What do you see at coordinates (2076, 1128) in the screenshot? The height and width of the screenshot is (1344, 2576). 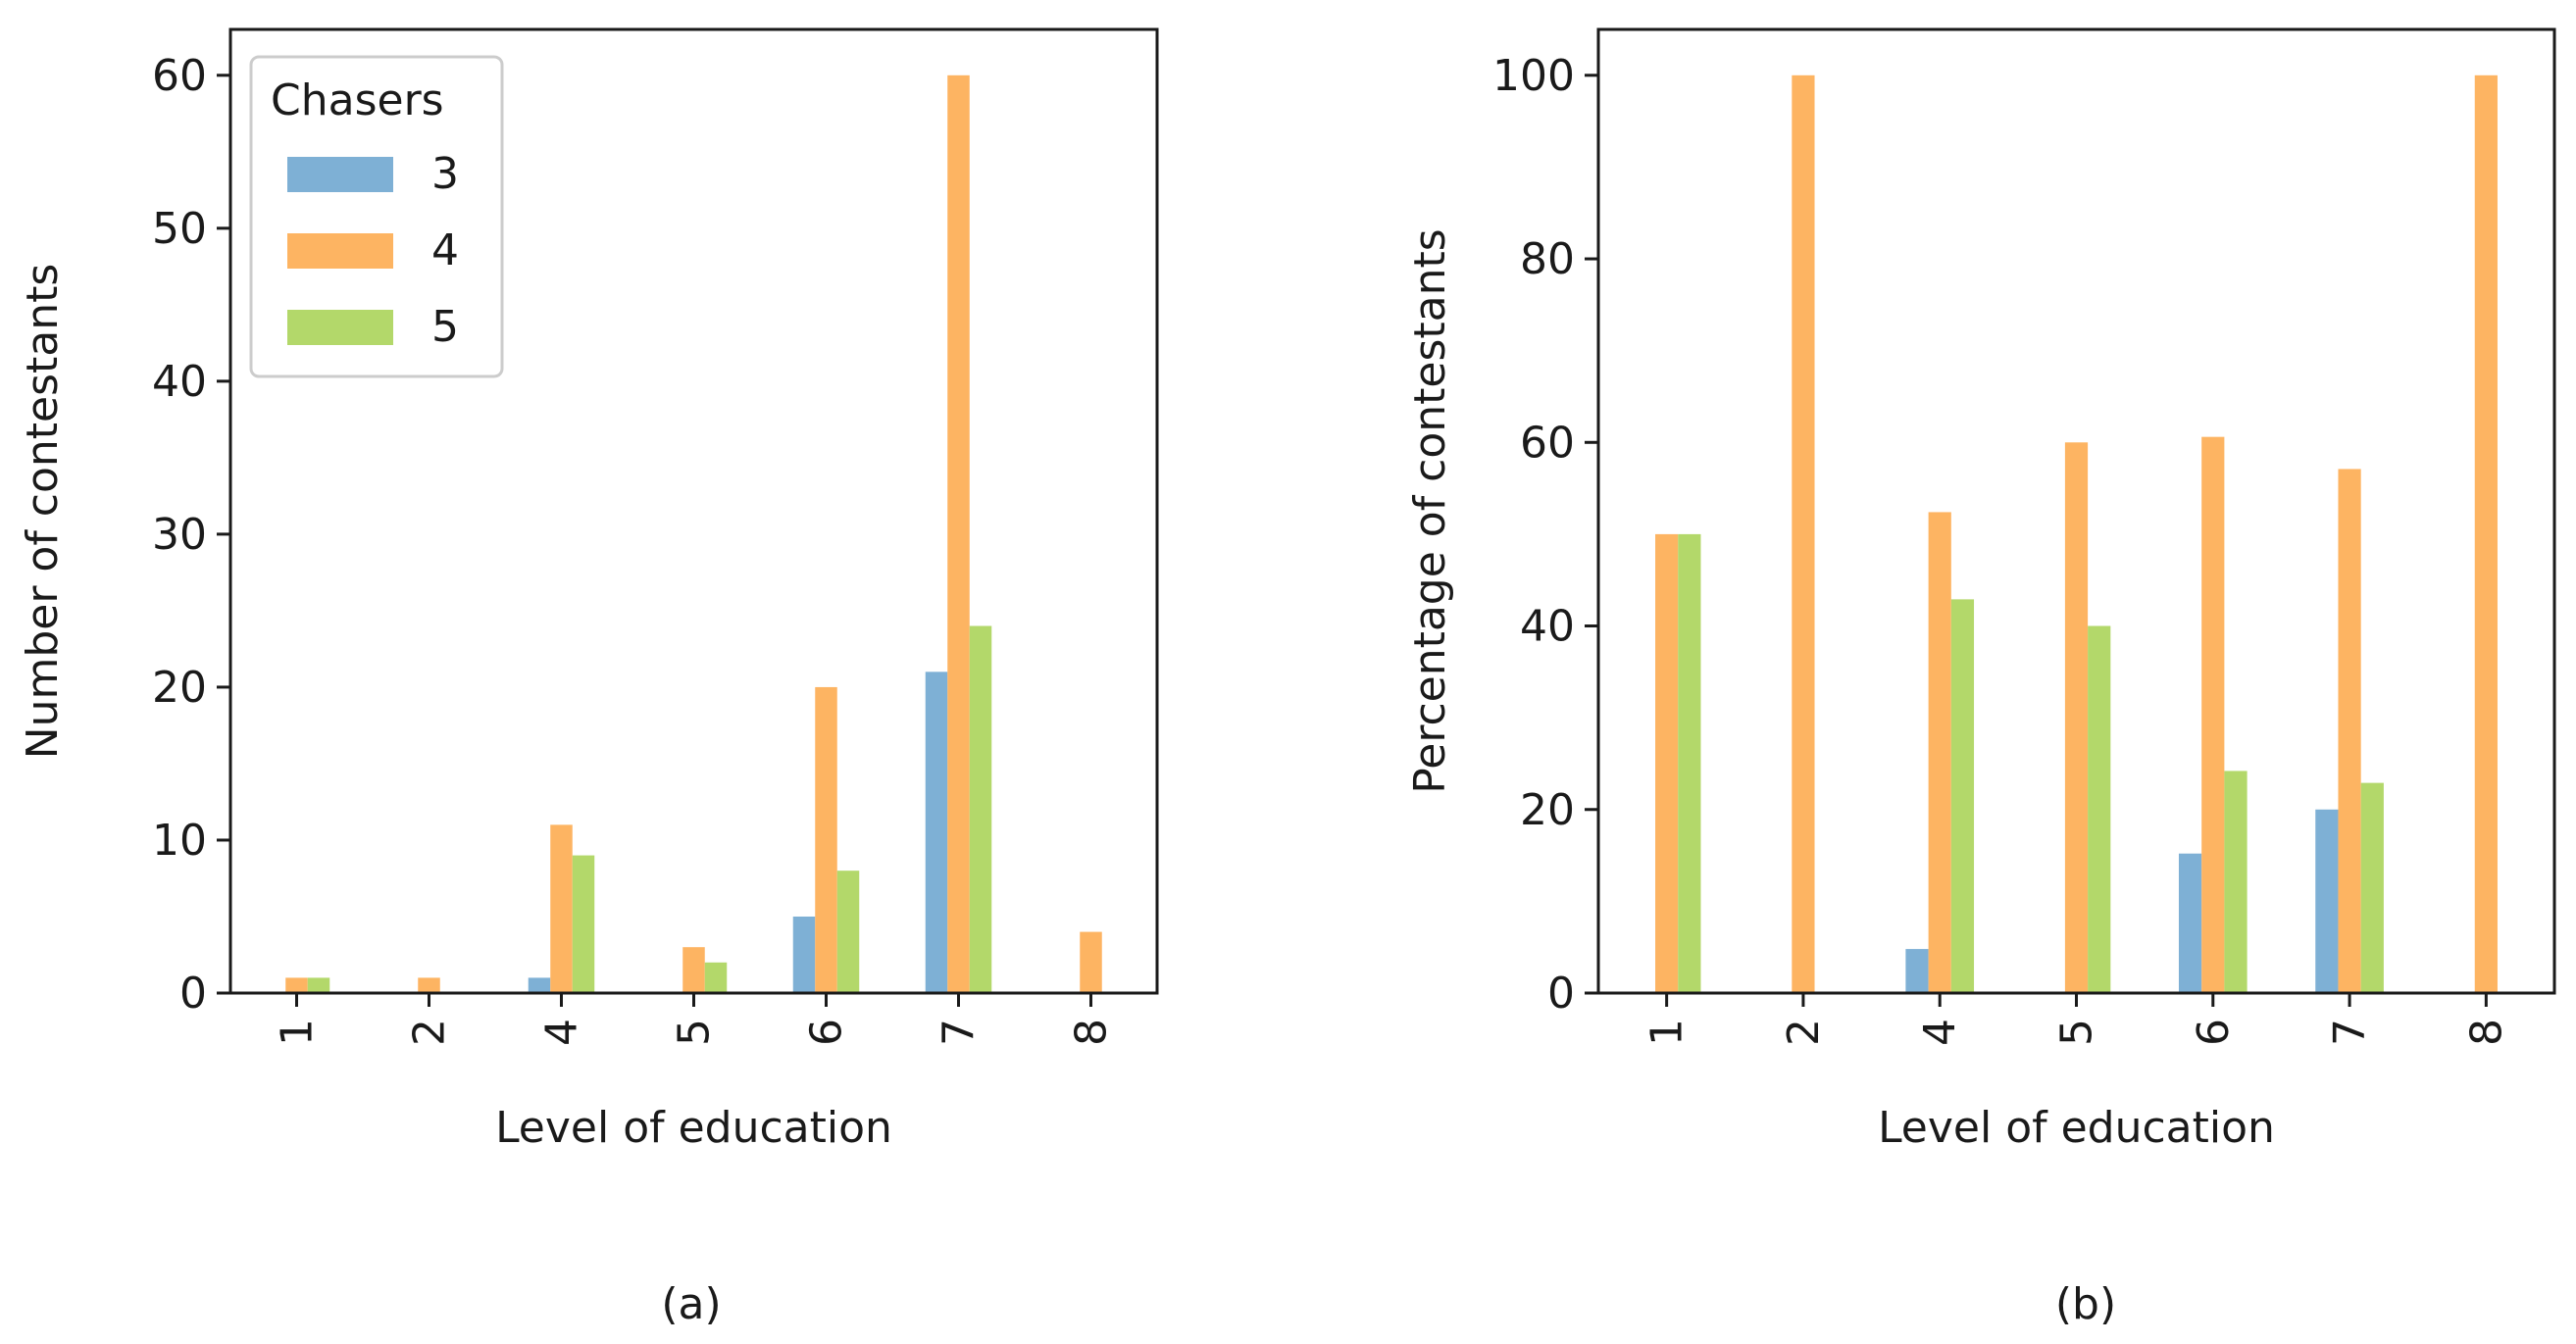 I see `panel-b-x-axis-label: Level of education` at bounding box center [2076, 1128].